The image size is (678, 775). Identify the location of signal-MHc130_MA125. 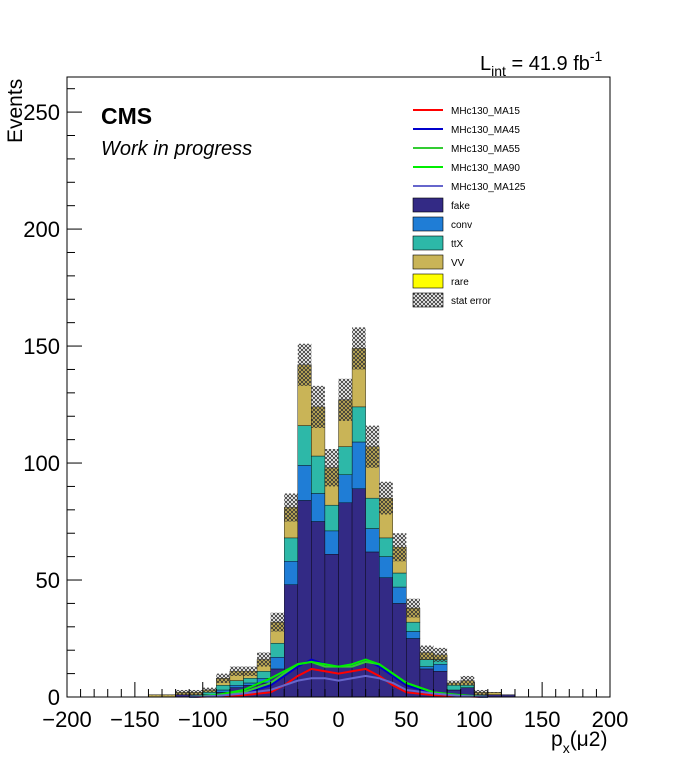
(338, 686).